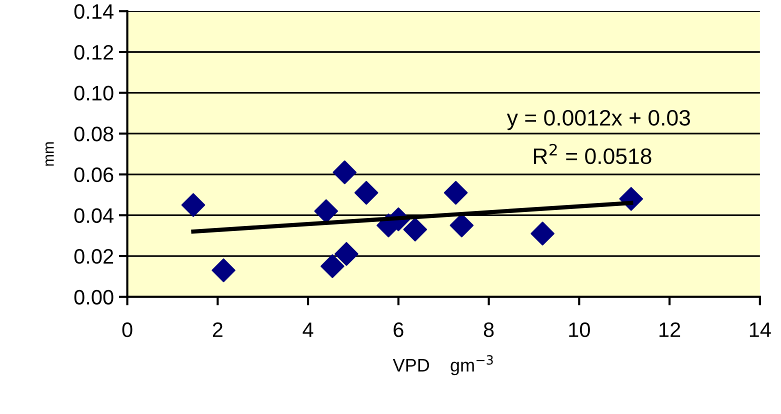 The width and height of the screenshot is (781, 414). What do you see at coordinates (94, 174) in the screenshot?
I see `y-tick-label: 0.06` at bounding box center [94, 174].